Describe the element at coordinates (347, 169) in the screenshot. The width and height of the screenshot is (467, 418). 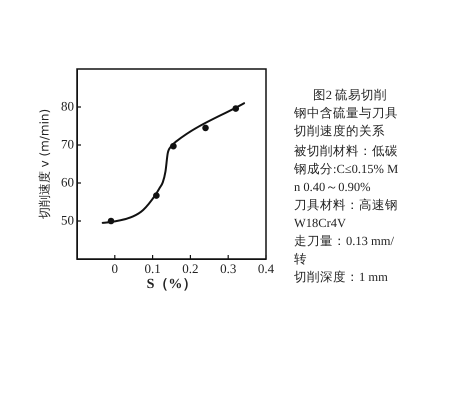
I see `text: 被切削材料：低碳钢成分:C≤0.15% Mn 0.40～0.90%` at that location.